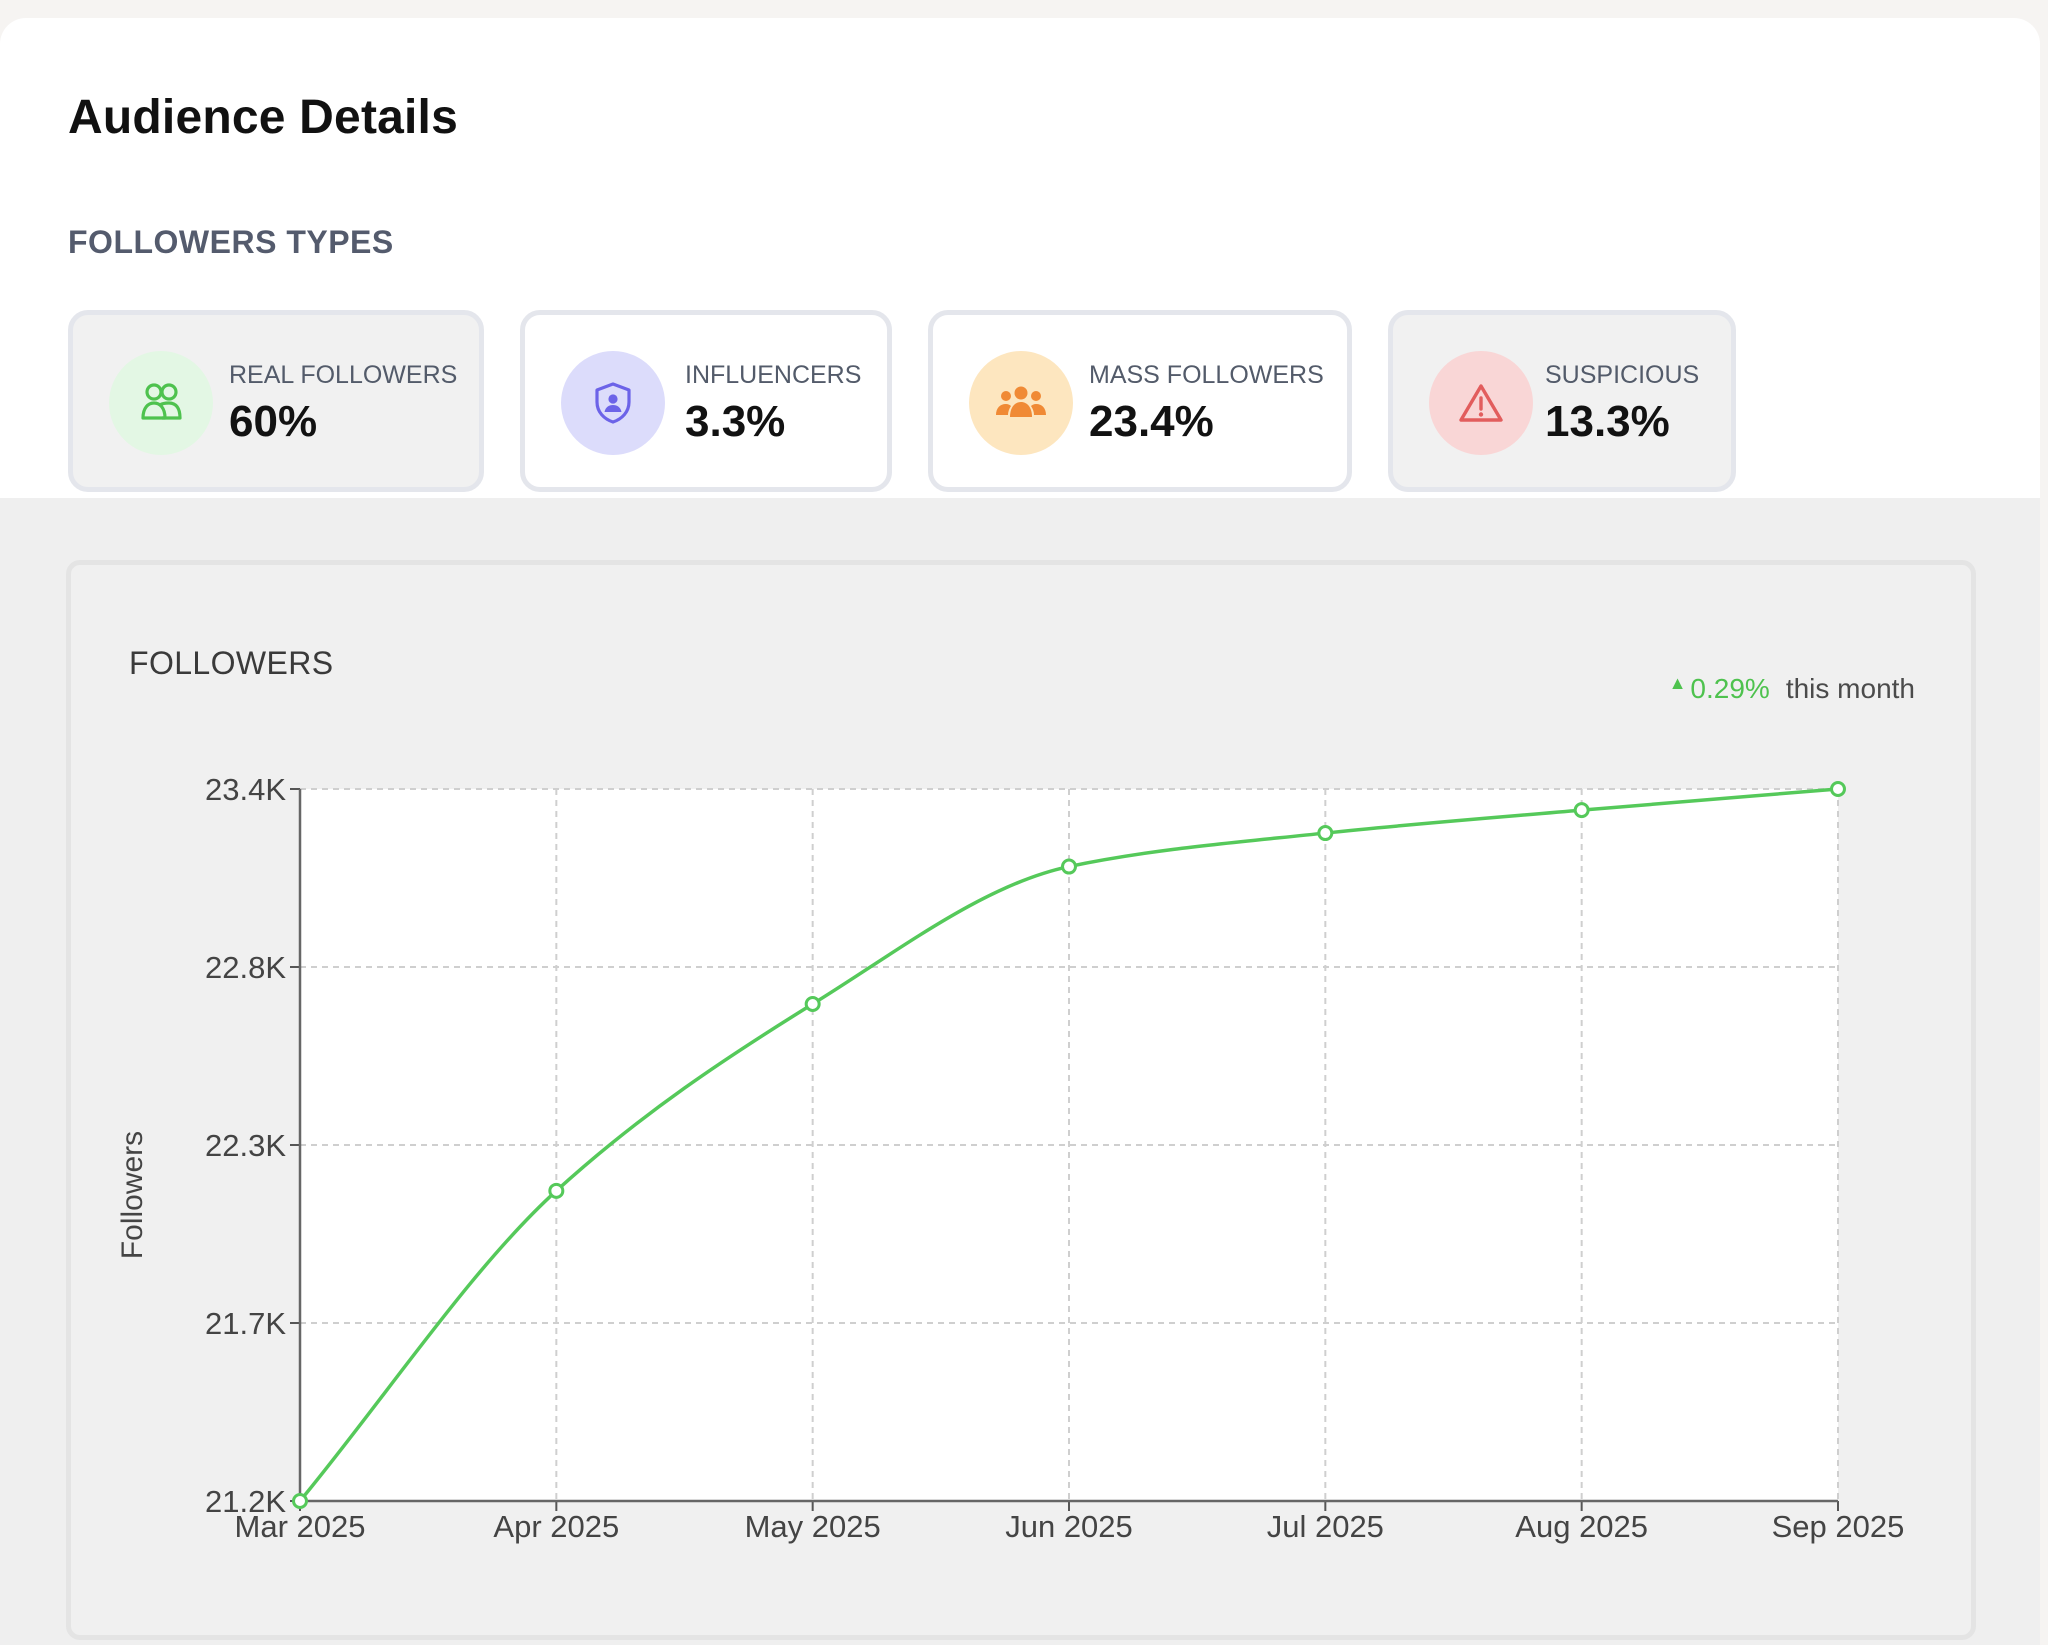 Image resolution: width=2048 pixels, height=1645 pixels. What do you see at coordinates (1581, 1526) in the screenshot?
I see `x-tick-label: Aug 2025` at bounding box center [1581, 1526].